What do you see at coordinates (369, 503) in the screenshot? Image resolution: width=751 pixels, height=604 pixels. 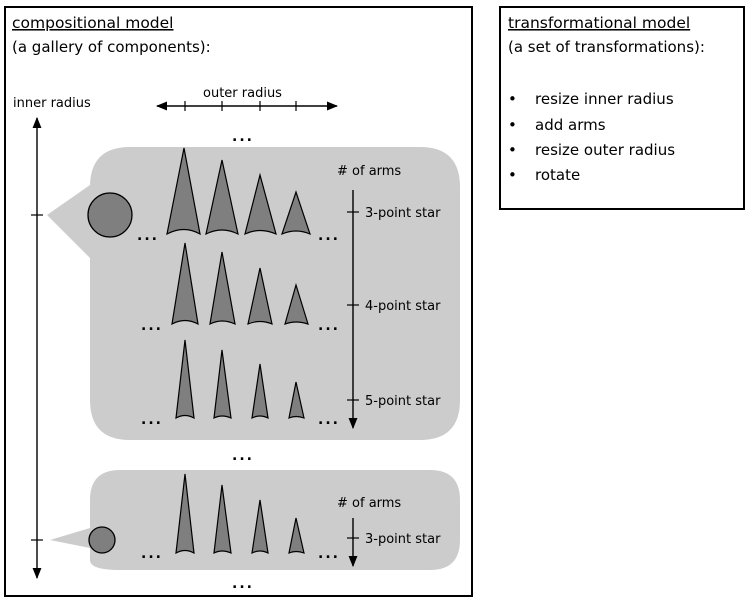 I see `arms-label-small: # of arms` at bounding box center [369, 503].